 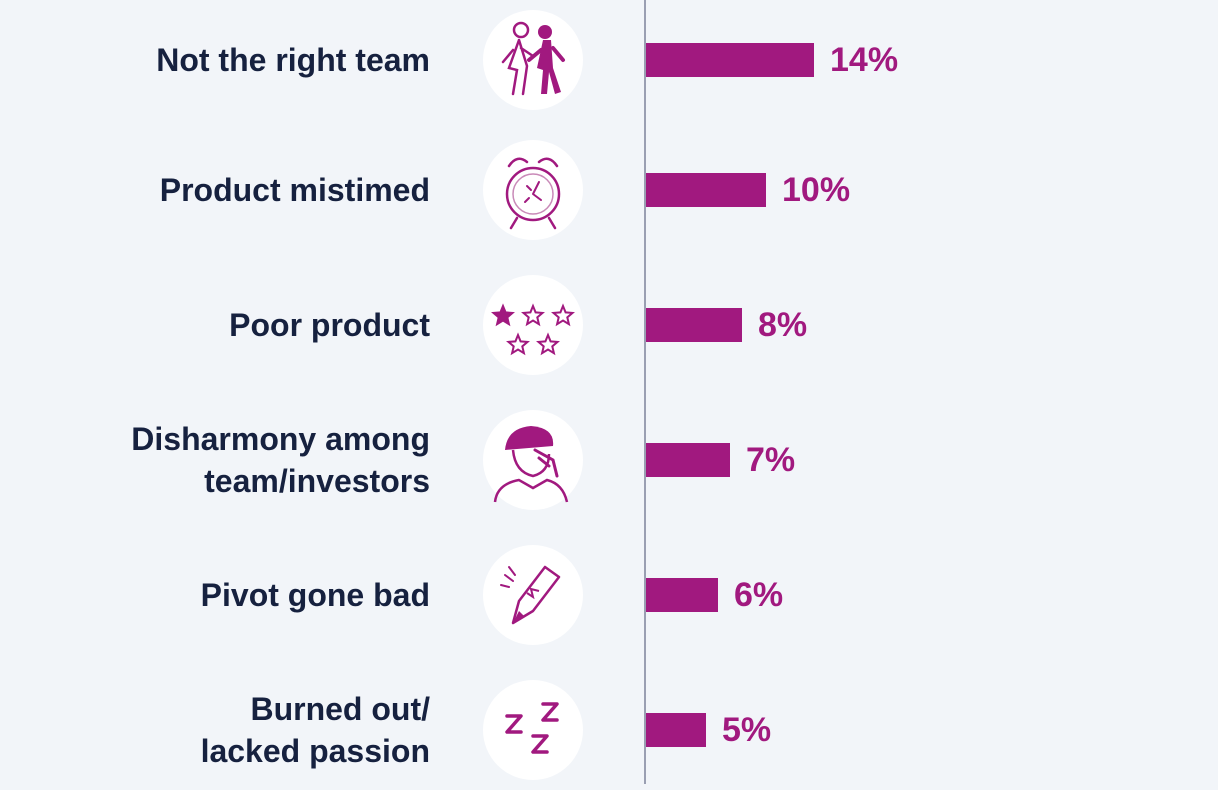 I want to click on broken-pencil-icon, so click(x=533, y=595).